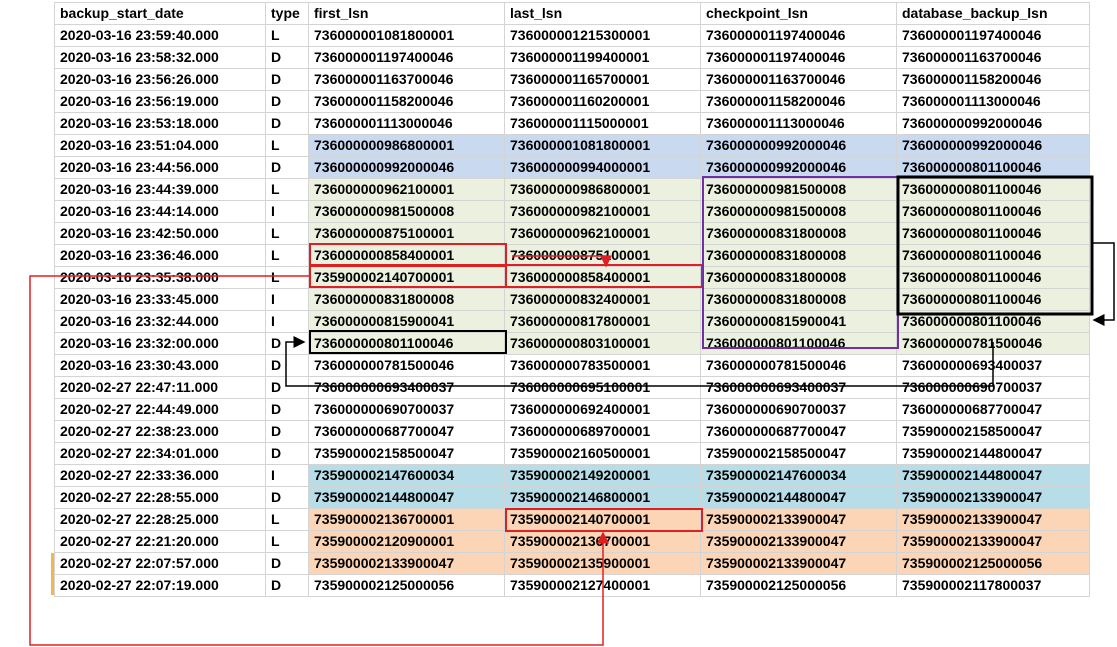 The image size is (1117, 647). Describe the element at coordinates (602, 211) in the screenshot. I see `last-lsn-cell: 736000000982100001` at that location.